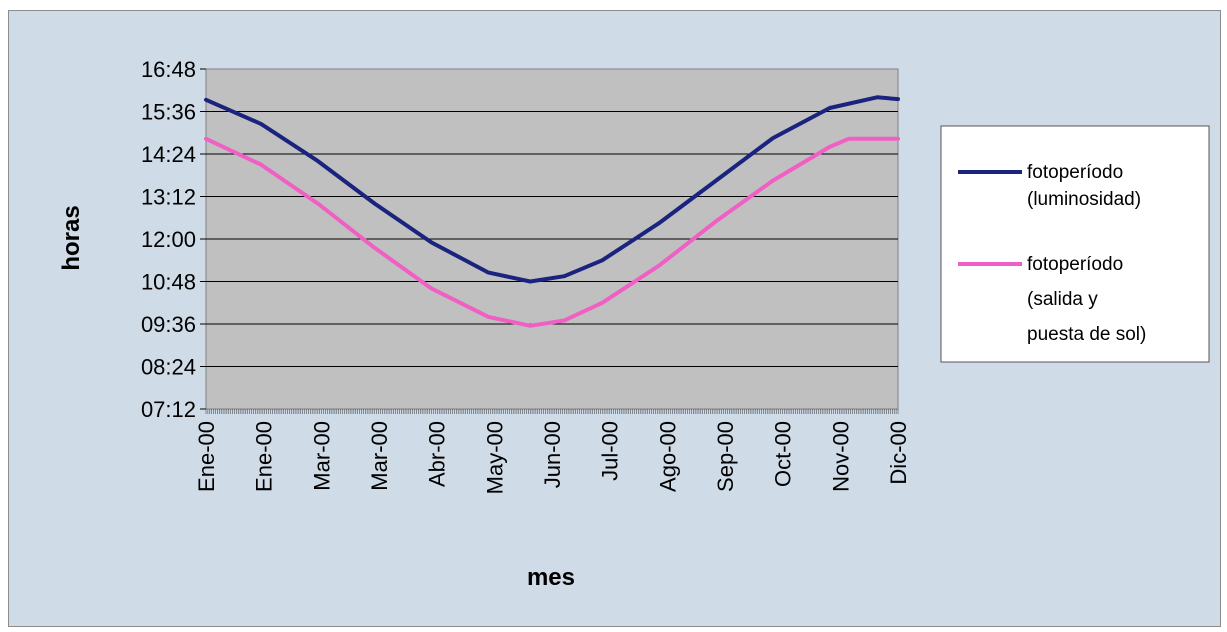  What do you see at coordinates (168, 112) in the screenshot?
I see `y-tick-label: 15:36` at bounding box center [168, 112].